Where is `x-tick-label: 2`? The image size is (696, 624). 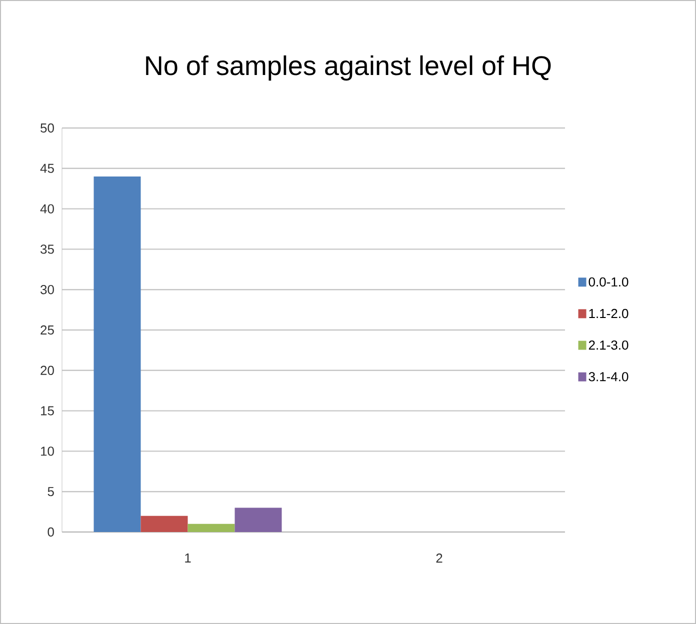 x-tick-label: 2 is located at coordinates (439, 558).